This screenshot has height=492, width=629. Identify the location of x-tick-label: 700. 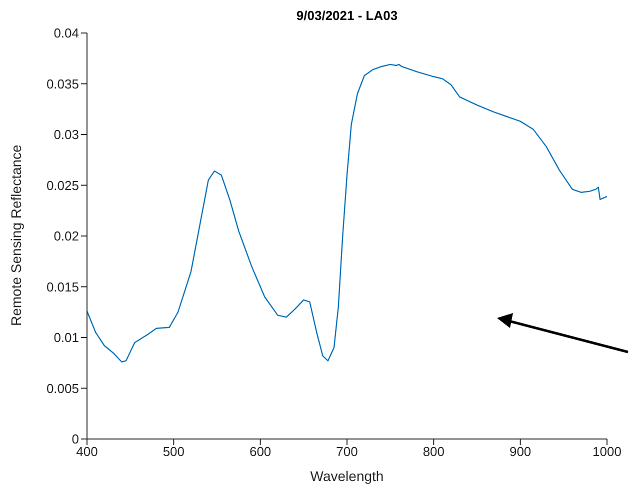
(347, 452).